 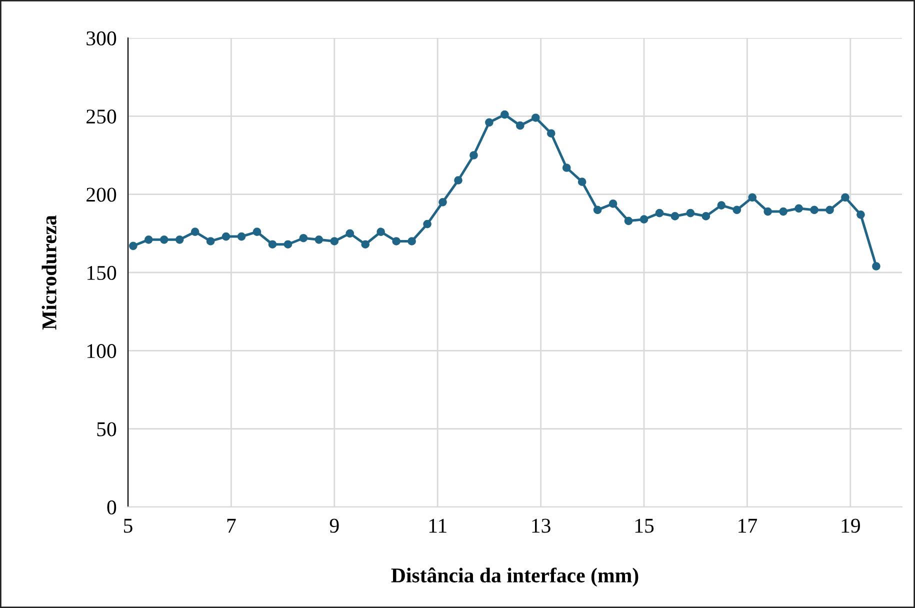 What do you see at coordinates (106, 429) in the screenshot?
I see `y-tick-label: 50` at bounding box center [106, 429].